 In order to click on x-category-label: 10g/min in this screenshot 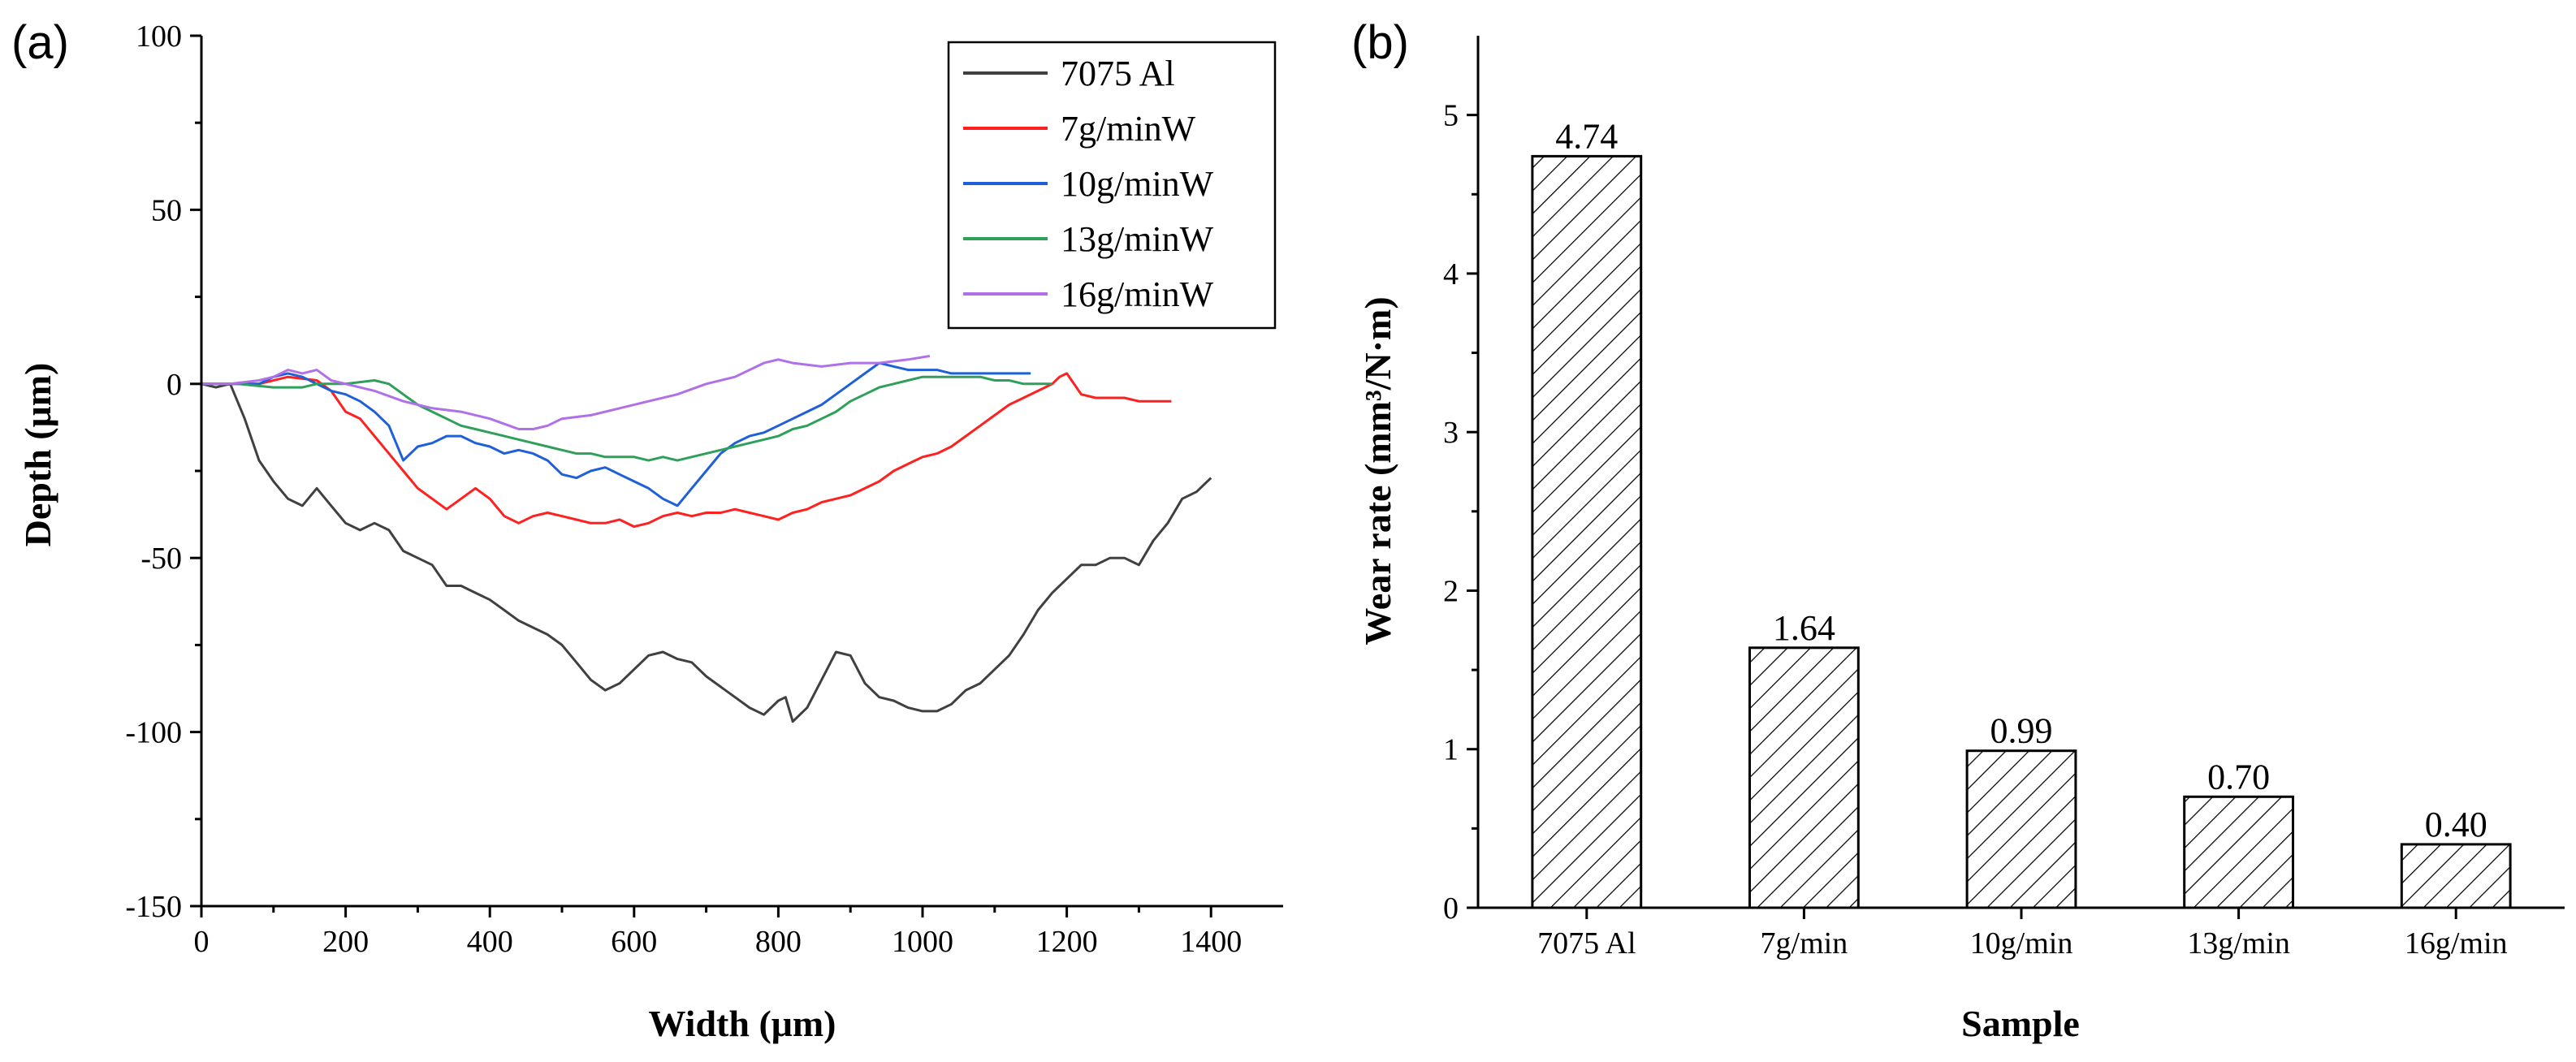, I will do `click(2021, 943)`.